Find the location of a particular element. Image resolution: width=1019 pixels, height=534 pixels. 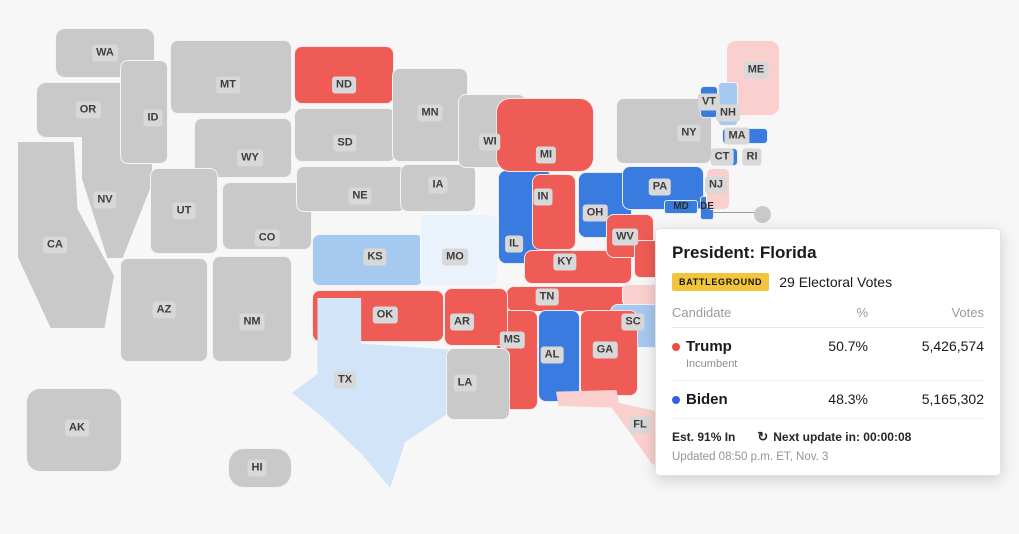

battleground-badge: BATTLEGROUND is located at coordinates (721, 282).